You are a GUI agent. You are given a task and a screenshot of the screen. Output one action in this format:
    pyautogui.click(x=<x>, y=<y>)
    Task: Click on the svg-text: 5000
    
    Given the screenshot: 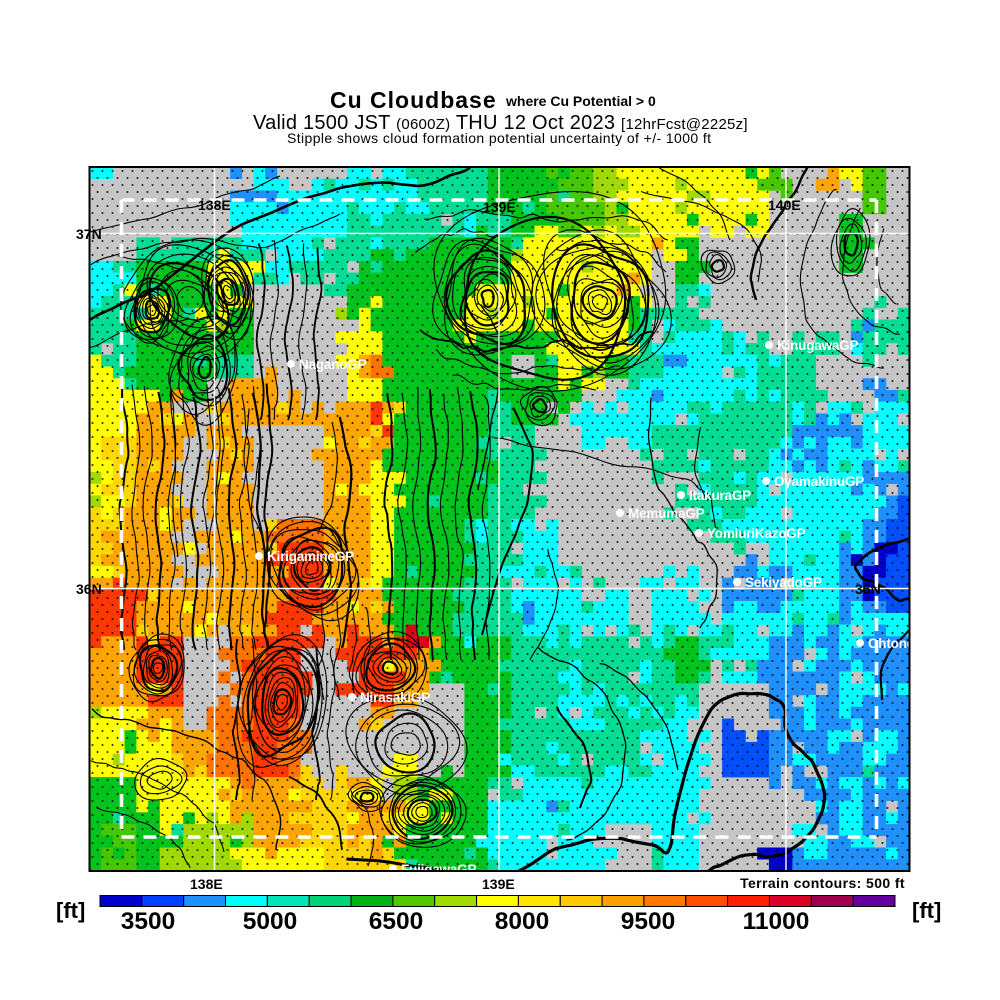 What is the action you would take?
    pyautogui.click(x=270, y=921)
    